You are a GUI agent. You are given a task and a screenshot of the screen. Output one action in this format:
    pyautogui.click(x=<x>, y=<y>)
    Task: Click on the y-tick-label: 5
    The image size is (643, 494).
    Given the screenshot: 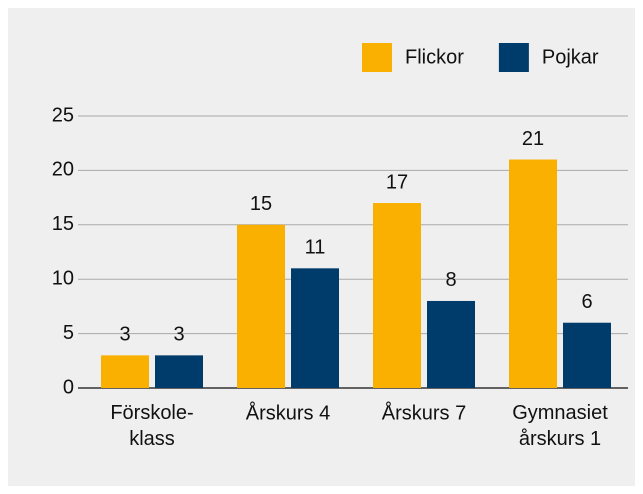 What is the action you would take?
    pyautogui.click(x=68, y=333)
    